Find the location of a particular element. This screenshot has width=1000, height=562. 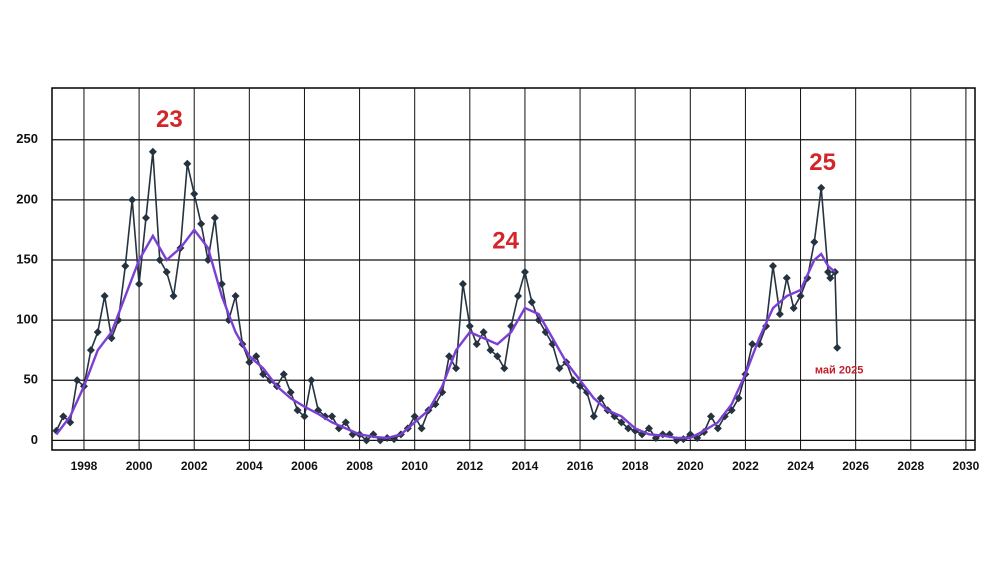

y-tick-label: 200 is located at coordinates (27, 198).